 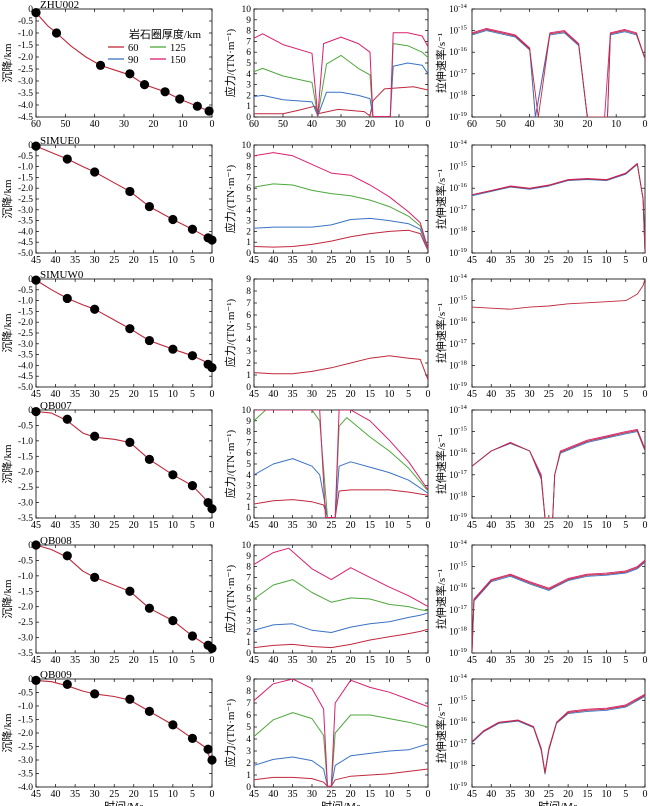 I want to click on legend-label-60: 60, so click(x=133, y=48).